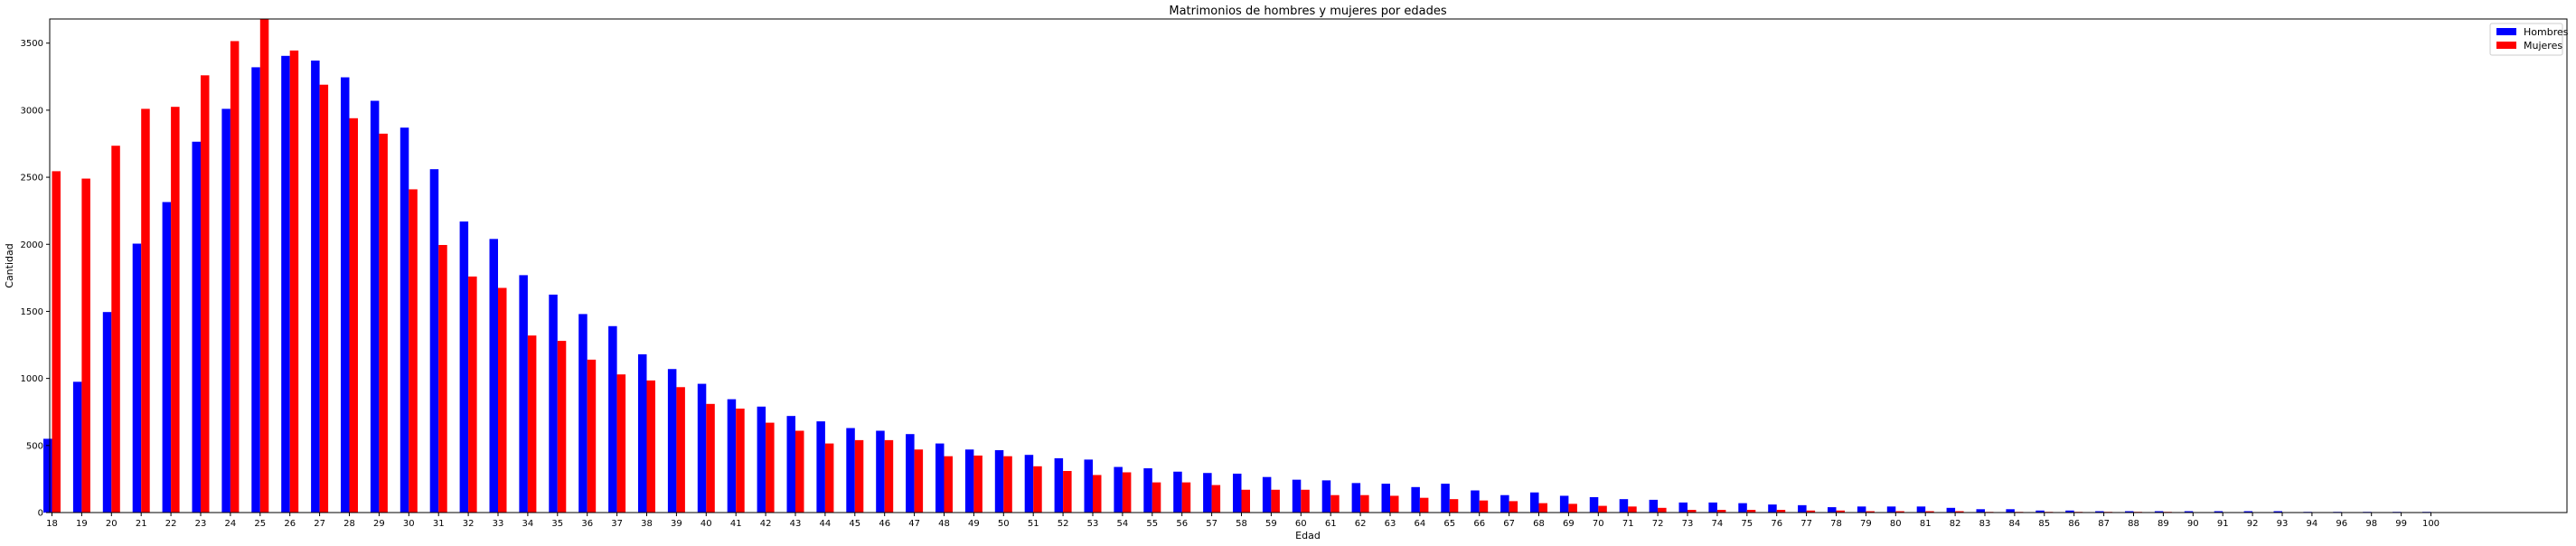  Describe the element at coordinates (1301, 524) in the screenshot. I see `x-tick-label: 60` at that location.